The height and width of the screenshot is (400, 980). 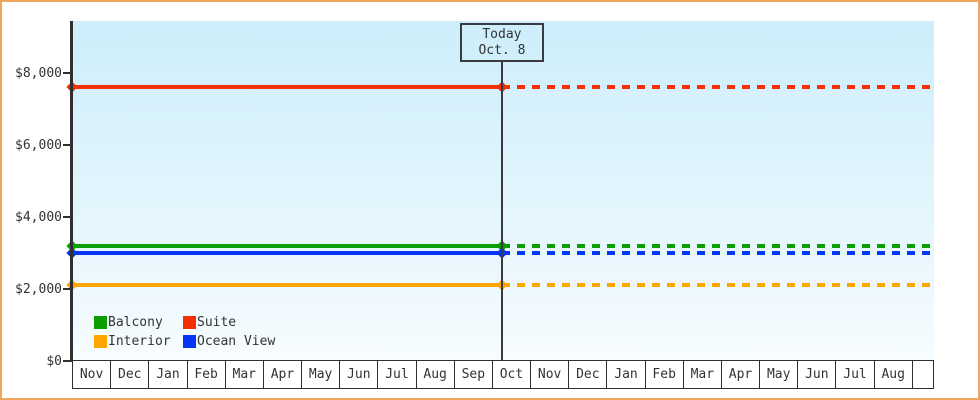 What do you see at coordinates (71, 191) in the screenshot?
I see `y-axis-line` at bounding box center [71, 191].